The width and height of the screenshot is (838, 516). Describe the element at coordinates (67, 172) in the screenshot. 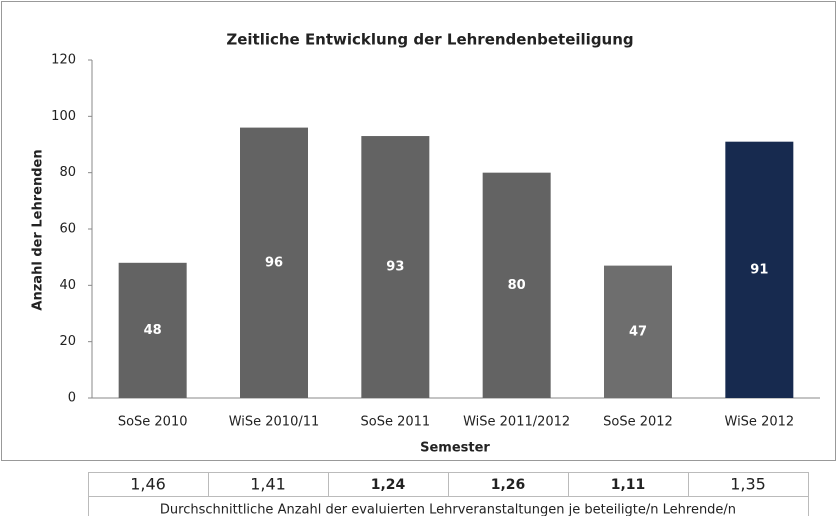

I see `y-tick-label: 80` at that location.